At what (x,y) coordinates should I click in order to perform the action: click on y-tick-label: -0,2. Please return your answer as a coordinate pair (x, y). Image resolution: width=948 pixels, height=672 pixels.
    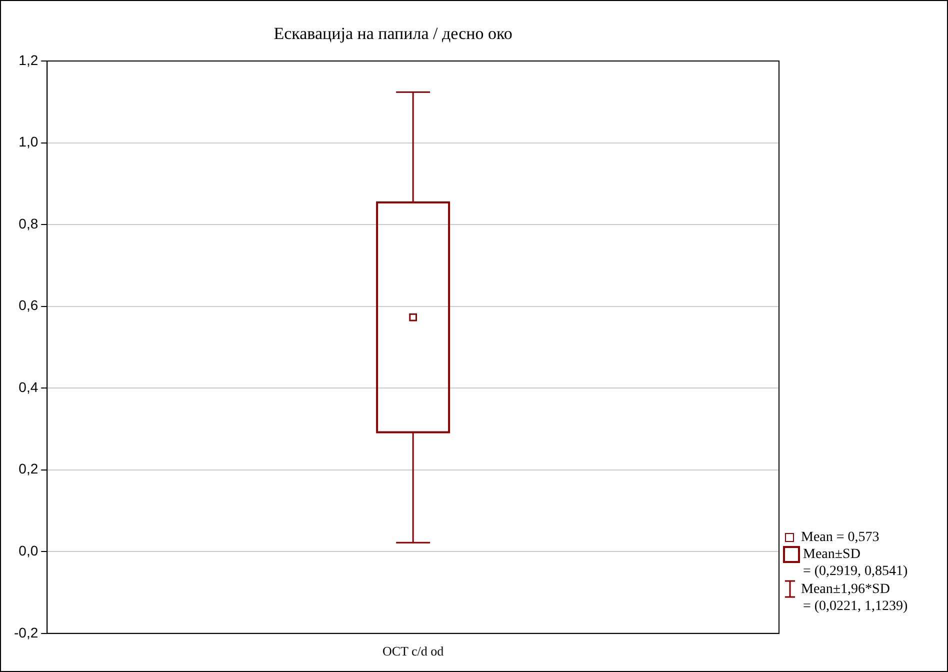
    Looking at the image, I should click on (26, 632).